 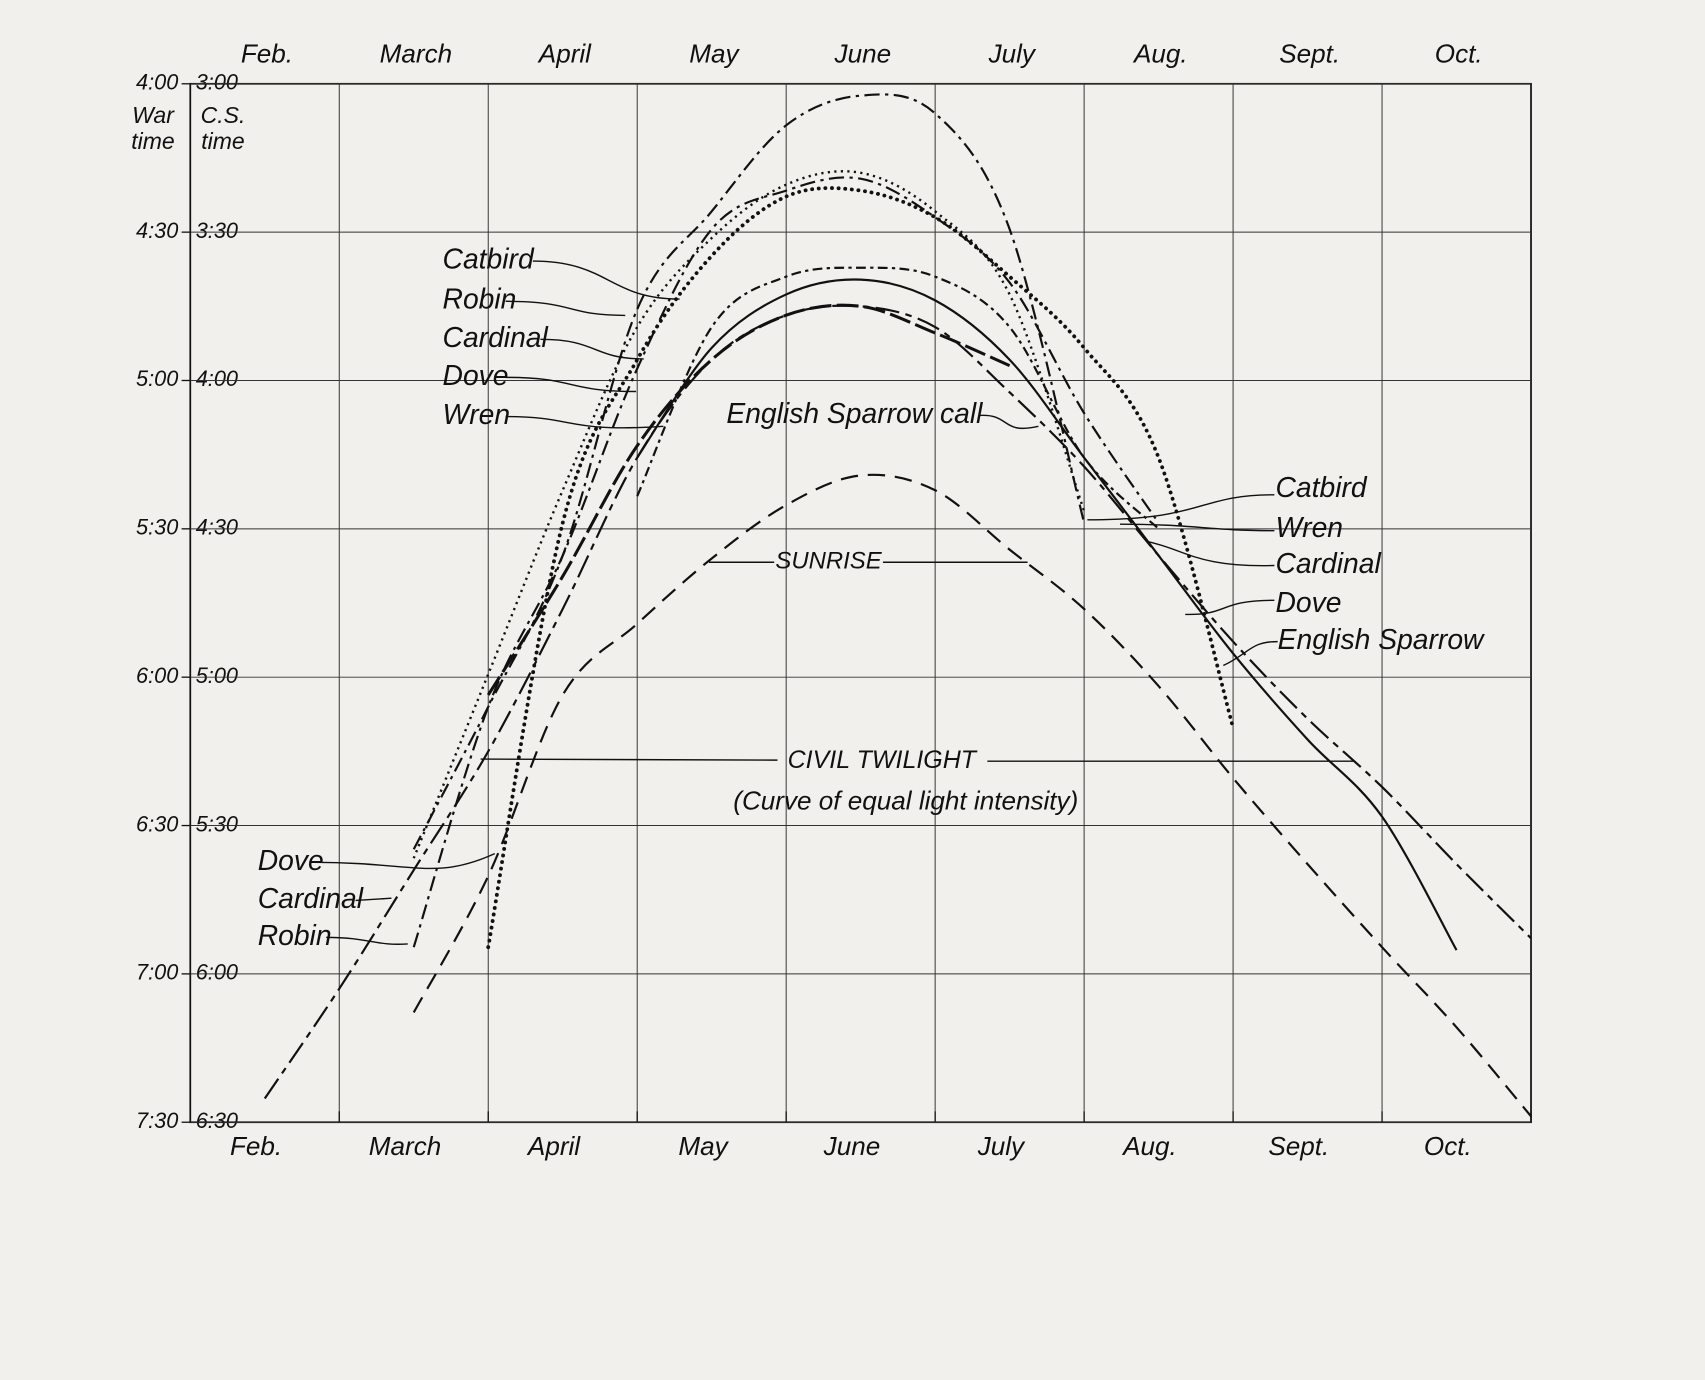 What do you see at coordinates (852, 1146) in the screenshot?
I see `x-tick-label: June` at bounding box center [852, 1146].